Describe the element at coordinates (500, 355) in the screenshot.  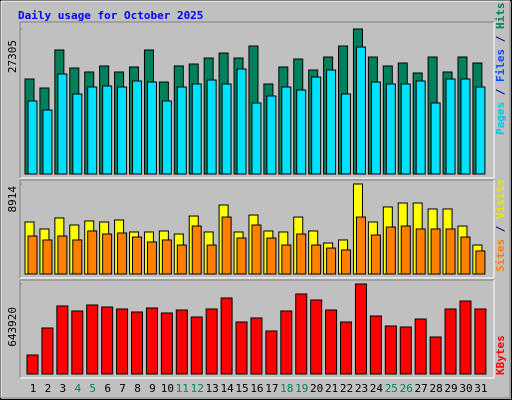
I see `side-label-part: KBytes` at that location.